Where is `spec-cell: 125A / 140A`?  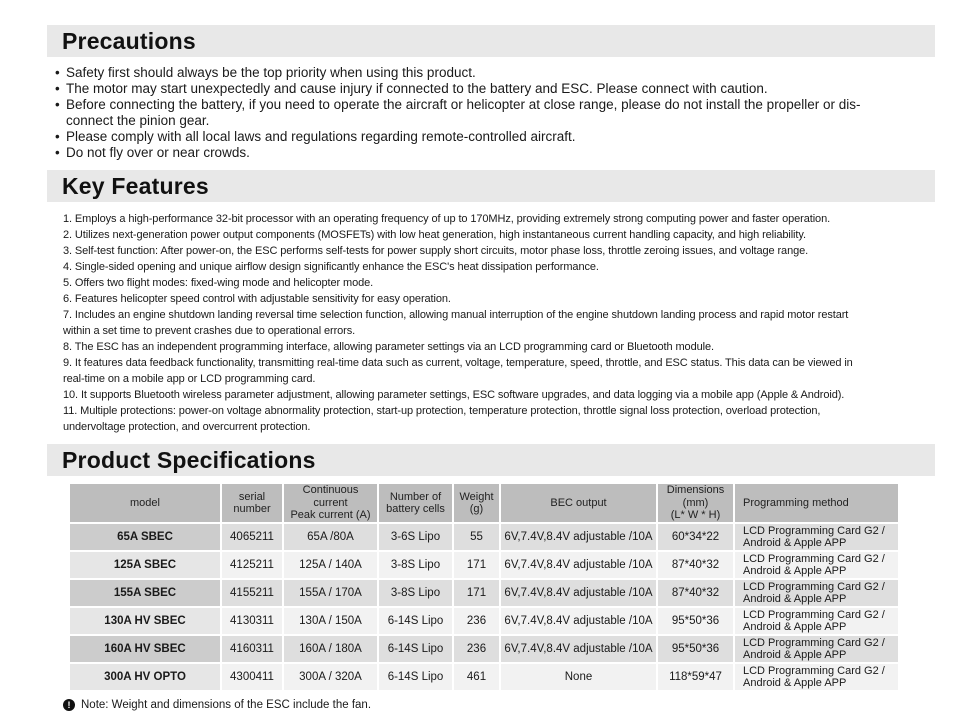
spec-cell: 125A / 140A is located at coordinates (330, 565).